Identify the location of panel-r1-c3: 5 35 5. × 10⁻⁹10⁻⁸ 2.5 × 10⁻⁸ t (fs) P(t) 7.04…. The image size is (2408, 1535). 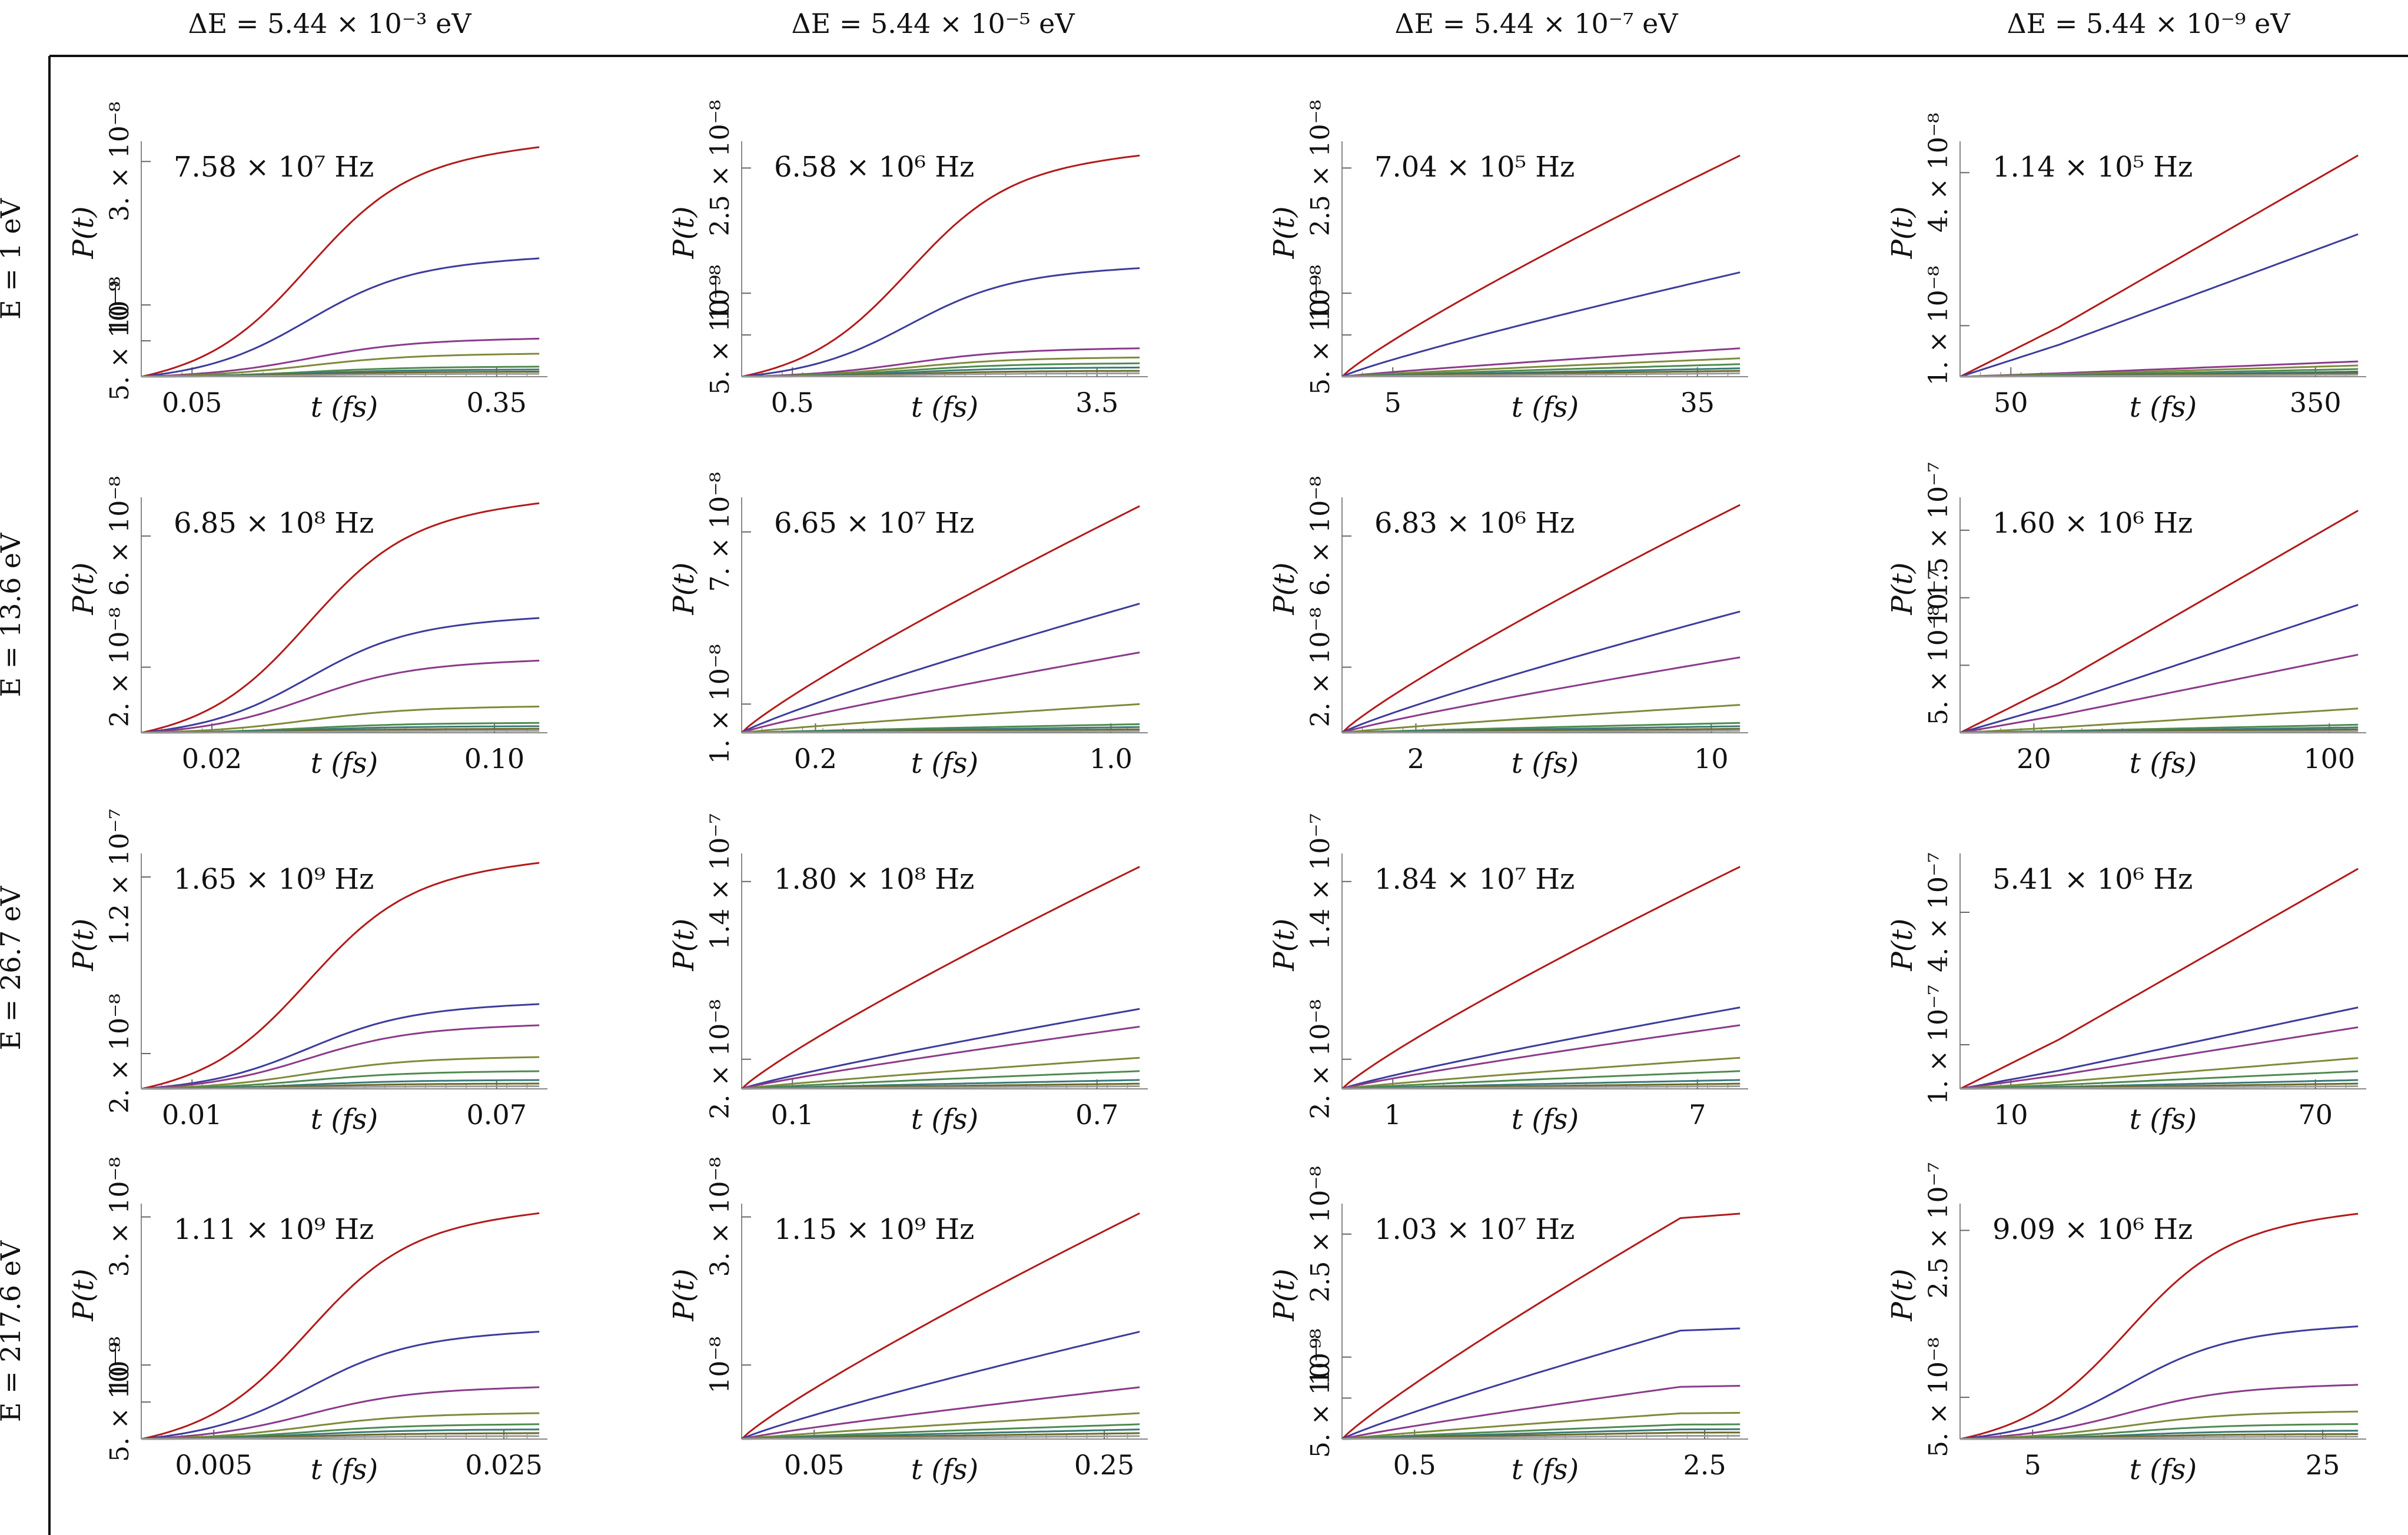
(1508, 262).